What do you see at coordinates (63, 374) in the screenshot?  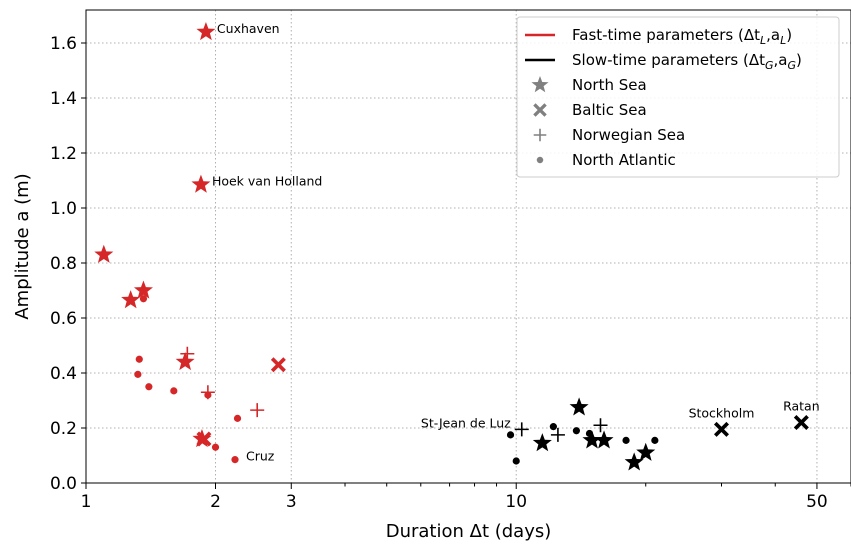 I see `y-tick-label: 0.4` at bounding box center [63, 374].